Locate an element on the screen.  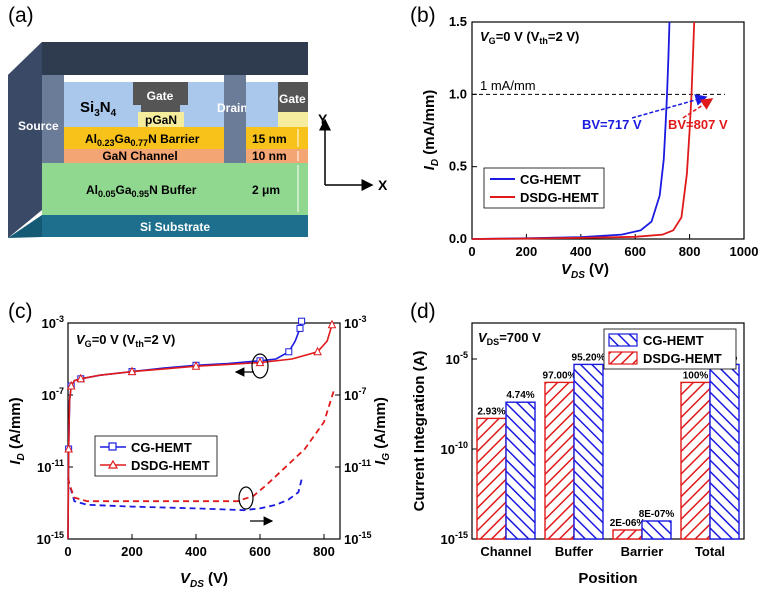
d-ticks: 10-15 10-10 10-5 Channel Buffer Barrier Total is located at coordinates (583, 454).